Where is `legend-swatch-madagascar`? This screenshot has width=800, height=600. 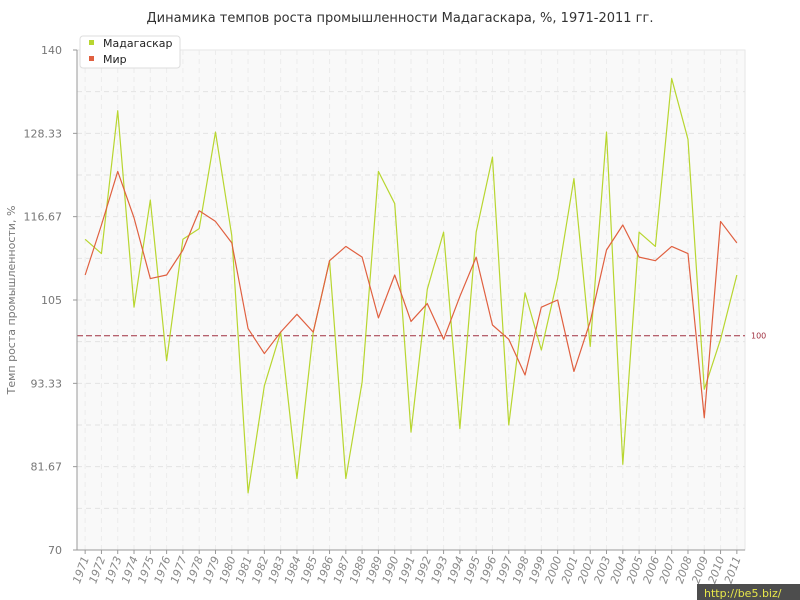 legend-swatch-madagascar is located at coordinates (91, 42).